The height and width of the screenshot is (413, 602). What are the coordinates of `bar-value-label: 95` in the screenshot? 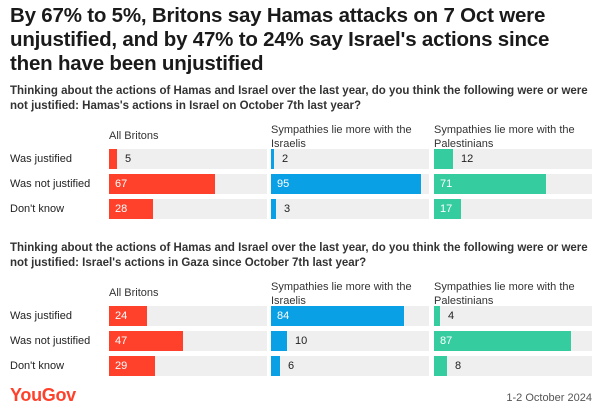 It's located at (283, 184).